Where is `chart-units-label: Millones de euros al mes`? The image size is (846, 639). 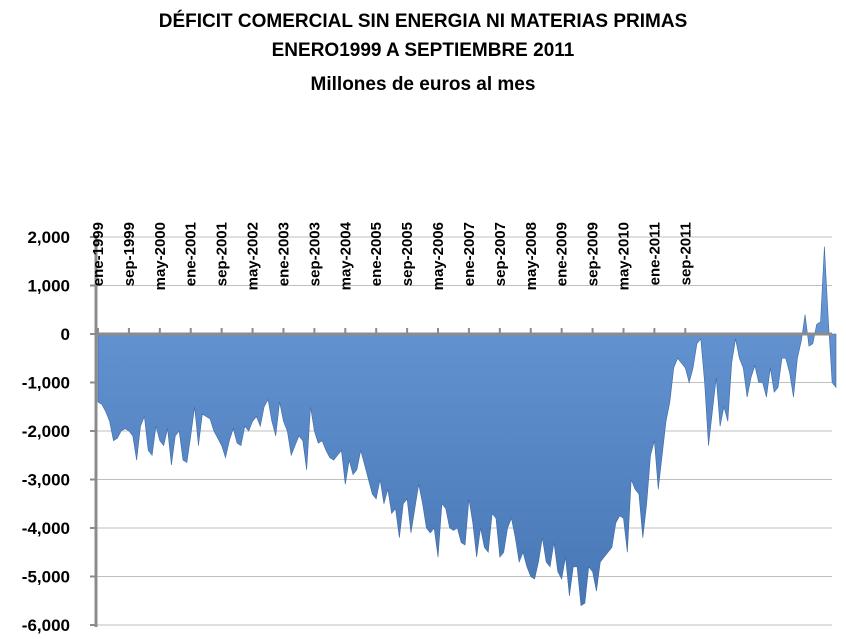
chart-units-label: Millones de euros al mes is located at coordinates (423, 84).